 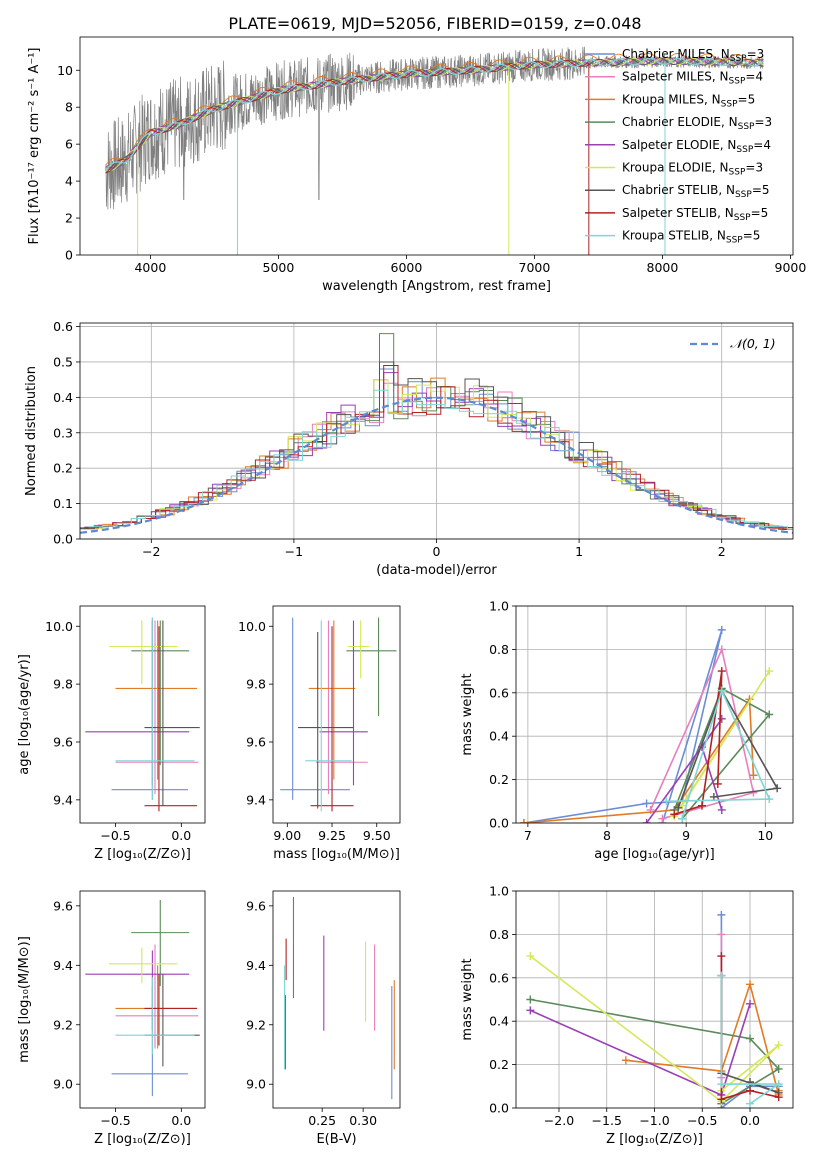 I want to click on legend-label-name: Chabrier ELODIE, N, so click(x=680, y=122).